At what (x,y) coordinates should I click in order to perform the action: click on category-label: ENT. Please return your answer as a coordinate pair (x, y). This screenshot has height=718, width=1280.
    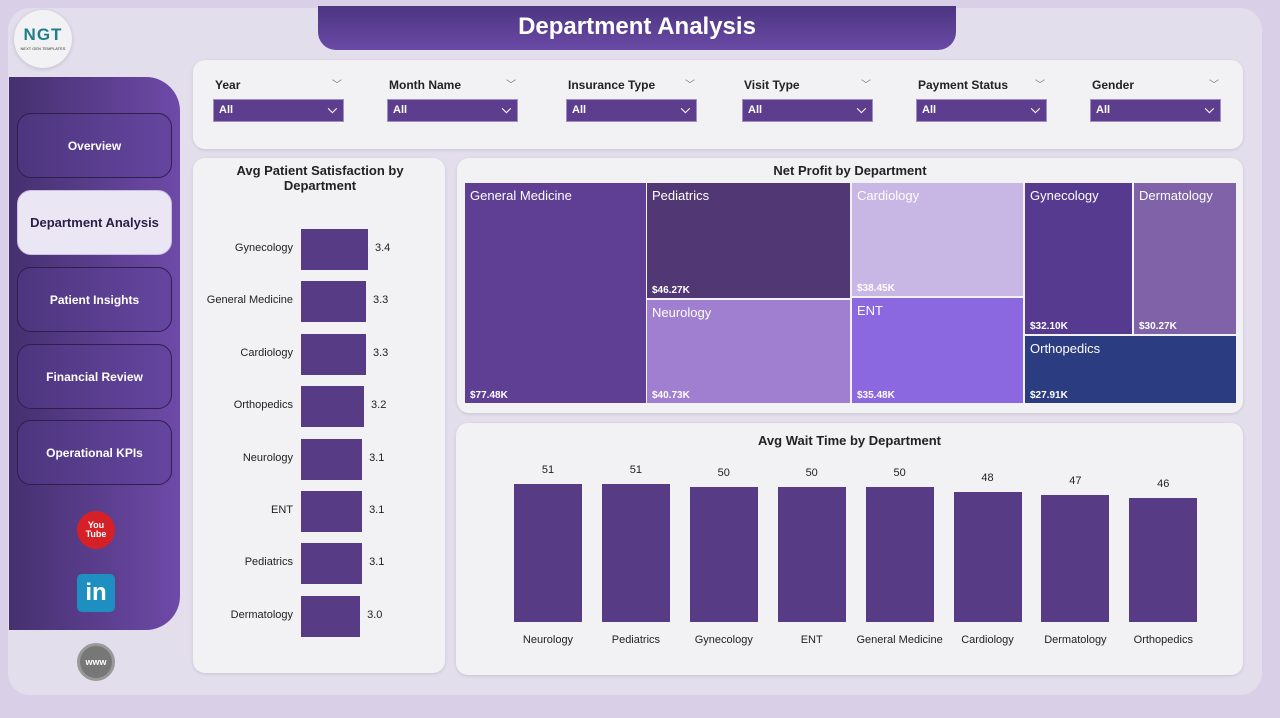
    Looking at the image, I should click on (811, 640).